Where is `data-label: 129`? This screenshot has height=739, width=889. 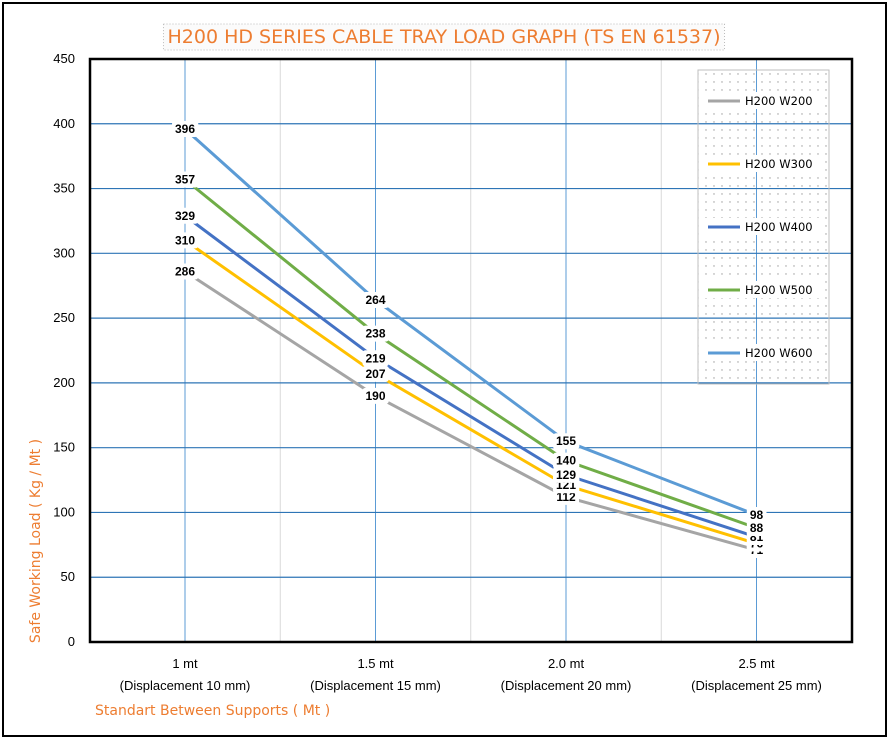
data-label: 129 is located at coordinates (566, 475).